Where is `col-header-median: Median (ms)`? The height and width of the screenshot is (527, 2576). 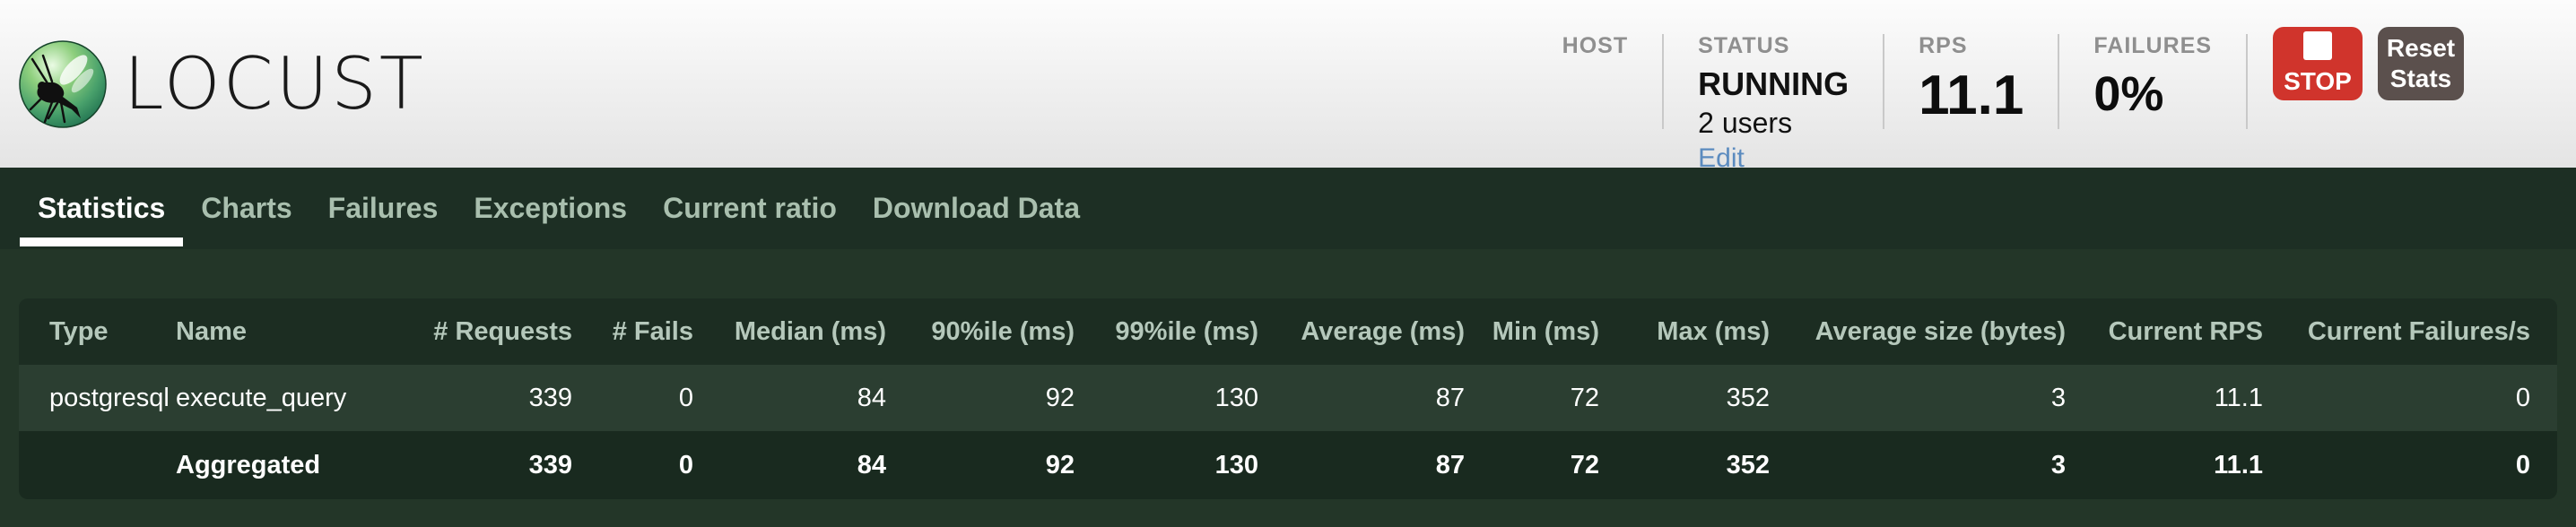 col-header-median: Median (ms) is located at coordinates (805, 331).